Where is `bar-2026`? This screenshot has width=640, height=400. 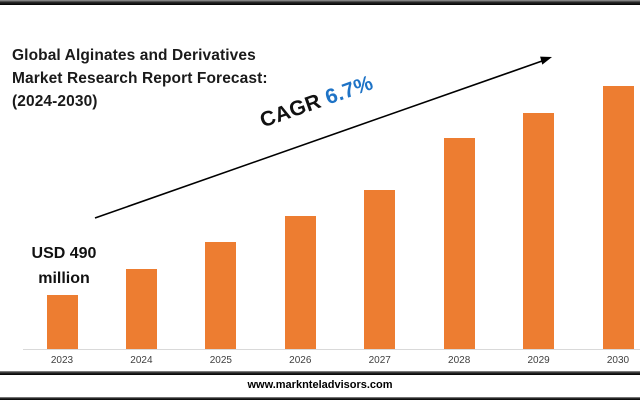 bar-2026 is located at coordinates (300, 282).